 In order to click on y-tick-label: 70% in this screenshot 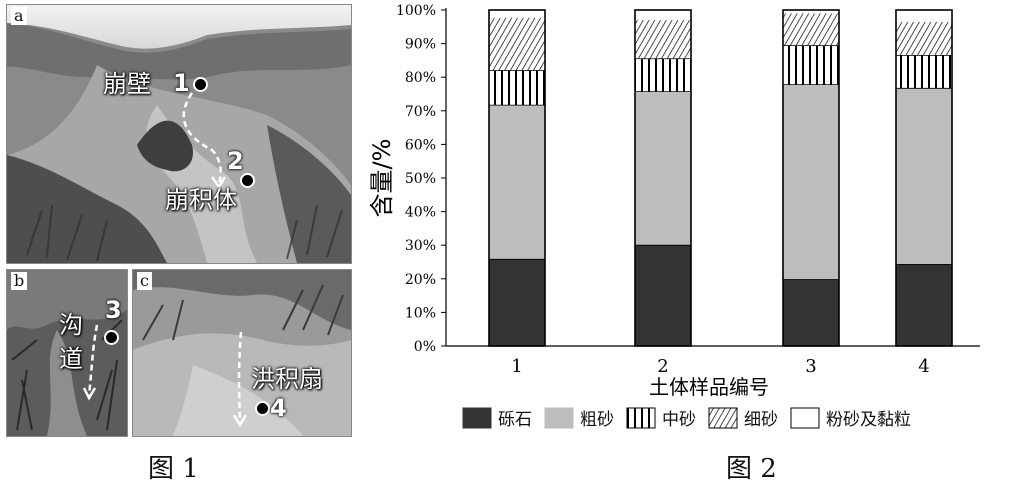, I will do `click(420, 112)`.